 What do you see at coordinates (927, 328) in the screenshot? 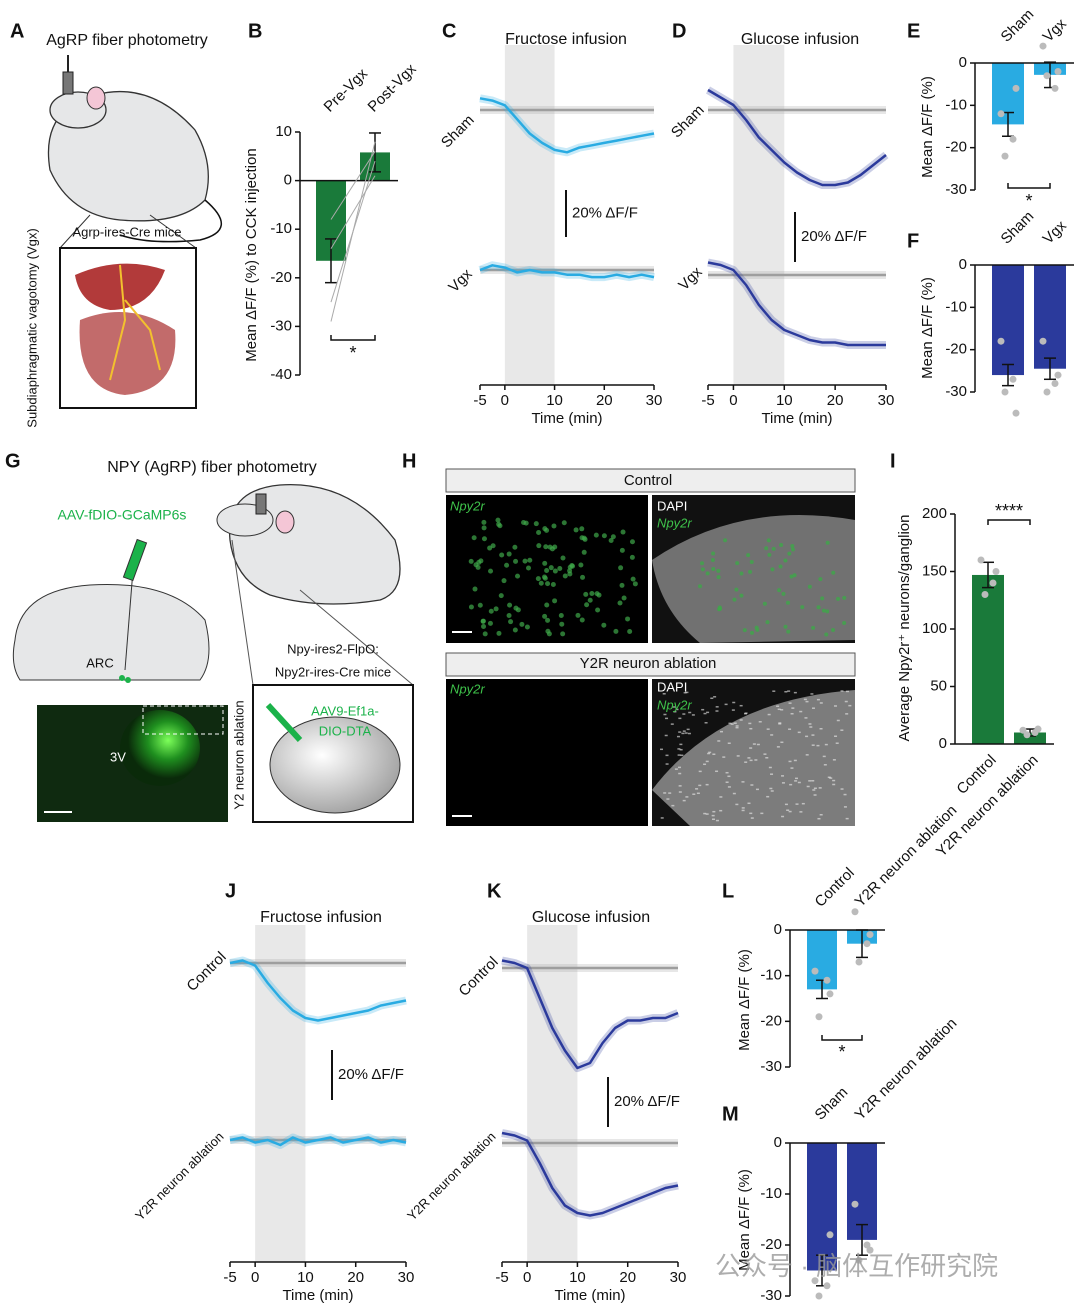
I see `y-axis-label: Mean ΔF/F (%)` at bounding box center [927, 328].